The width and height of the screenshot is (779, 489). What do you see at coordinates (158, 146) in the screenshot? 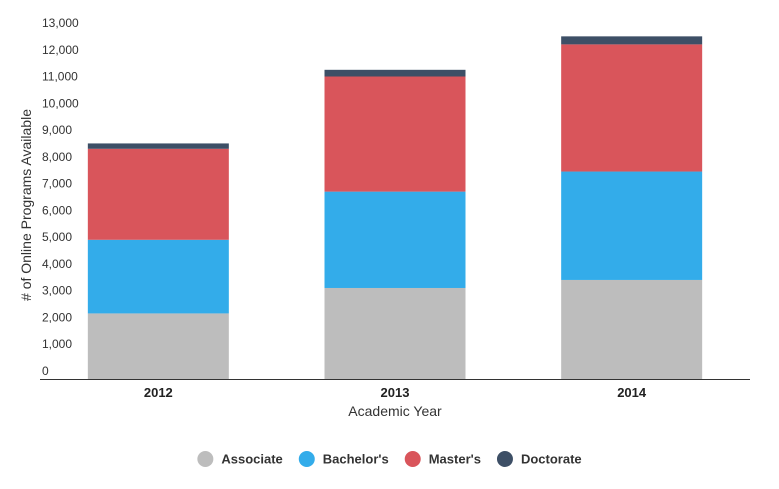
I see `bar-segment-2012-doctorate` at bounding box center [158, 146].